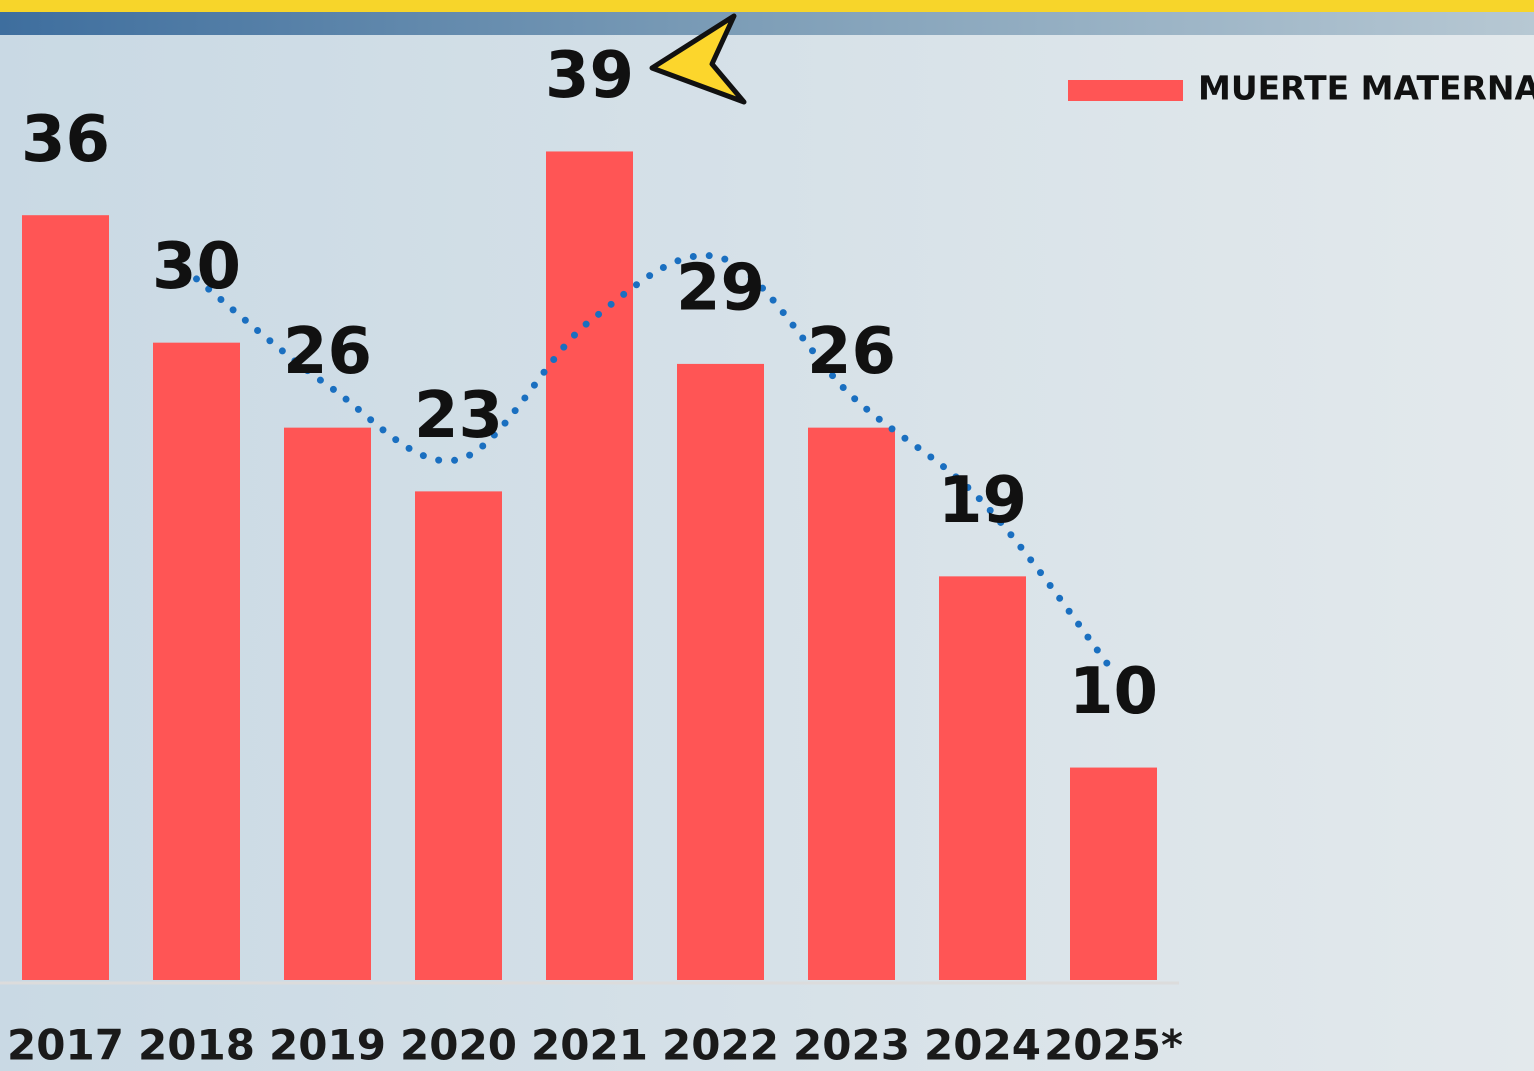 This screenshot has width=1534, height=1071. Describe the element at coordinates (1125, 90) in the screenshot. I see `legend-swatch` at that location.